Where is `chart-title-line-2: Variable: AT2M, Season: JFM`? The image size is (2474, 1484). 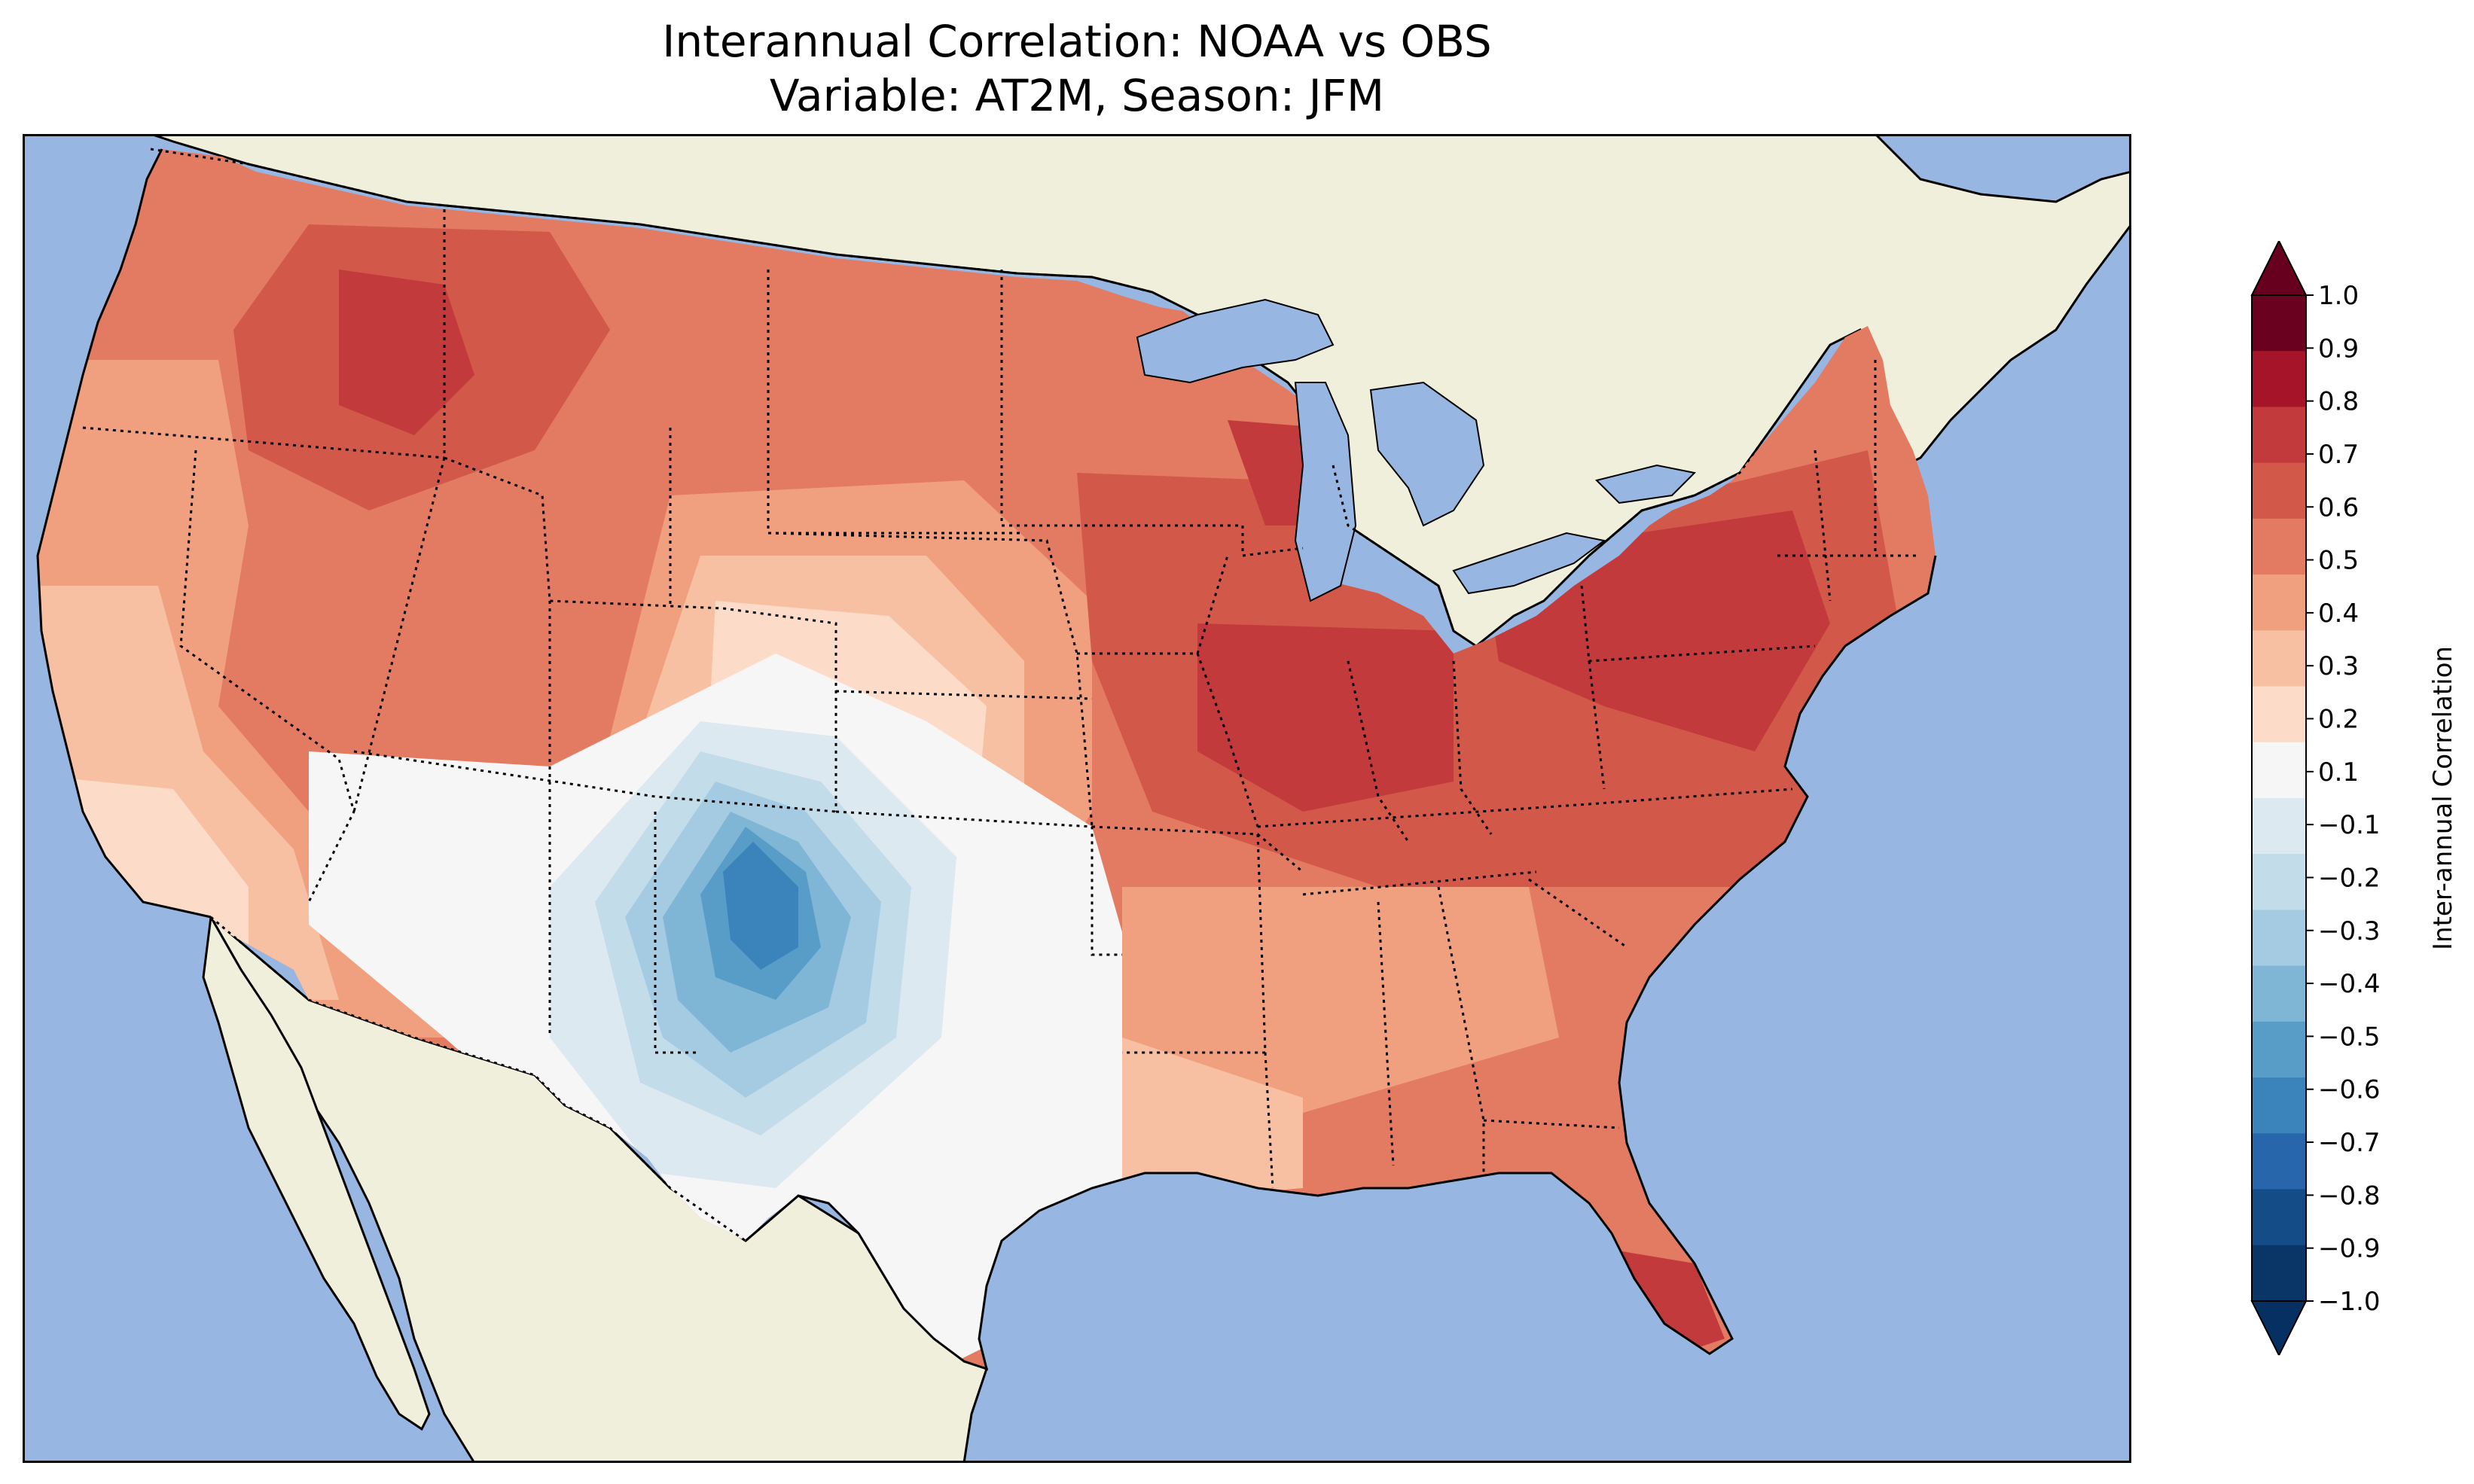
chart-title-line-2: Variable: AT2M, Season: JFM is located at coordinates (1077, 95).